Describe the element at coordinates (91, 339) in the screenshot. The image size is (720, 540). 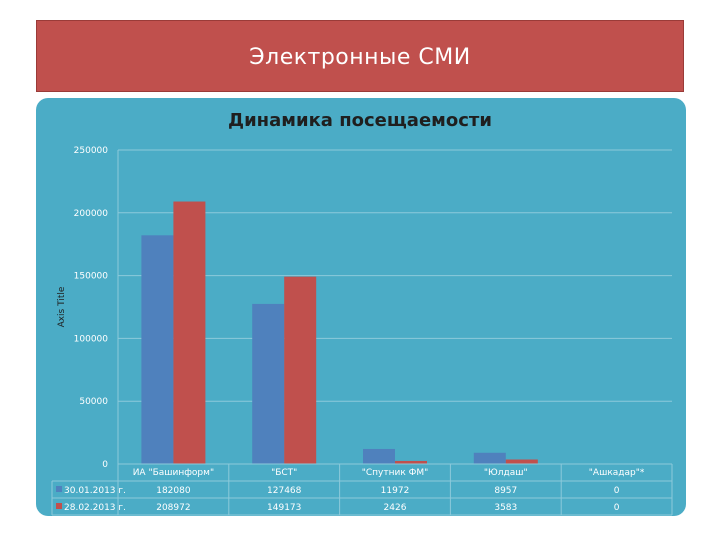
I see `y-tick-label: 100000` at that location.